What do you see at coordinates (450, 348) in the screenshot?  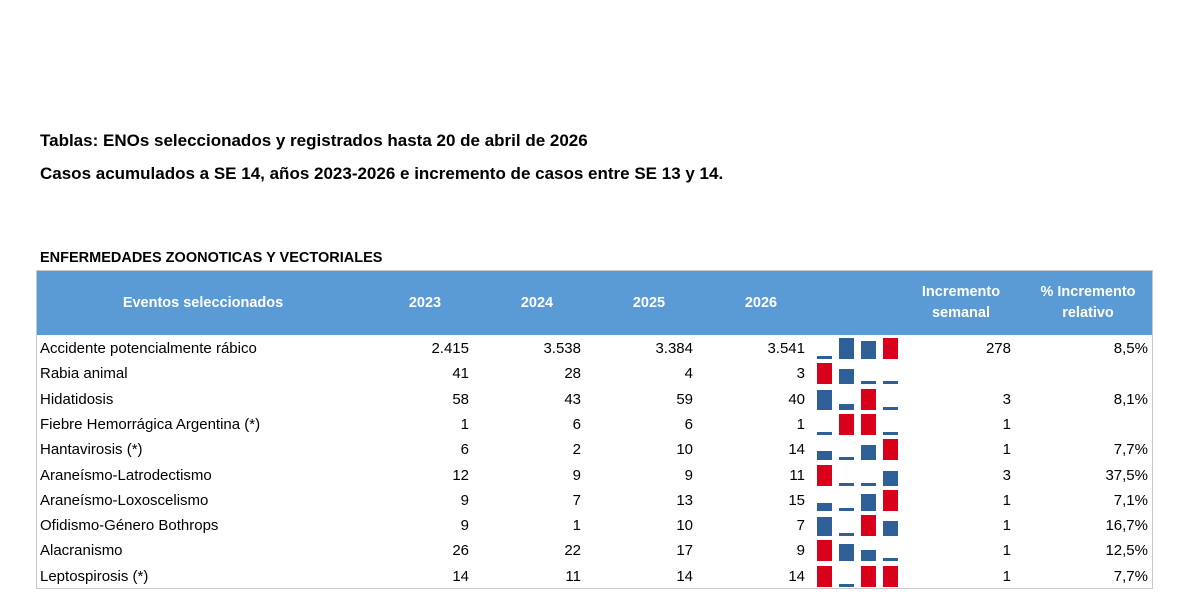 I see `cell-2023: 2.415` at bounding box center [450, 348].